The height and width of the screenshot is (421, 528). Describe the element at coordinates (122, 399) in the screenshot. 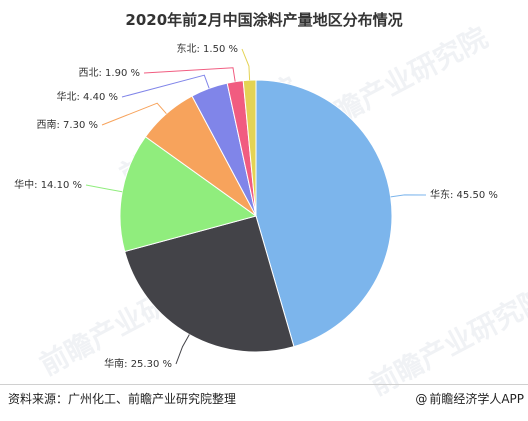

I see `source-note: 资料来源：广州化工、前瞻产业研究院整理` at that location.